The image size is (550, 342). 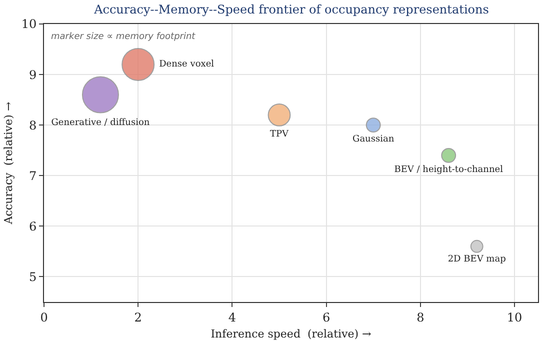 What do you see at coordinates (291, 334) in the screenshot?
I see `x-axis-title: Inference speed (relative) →` at bounding box center [291, 334].